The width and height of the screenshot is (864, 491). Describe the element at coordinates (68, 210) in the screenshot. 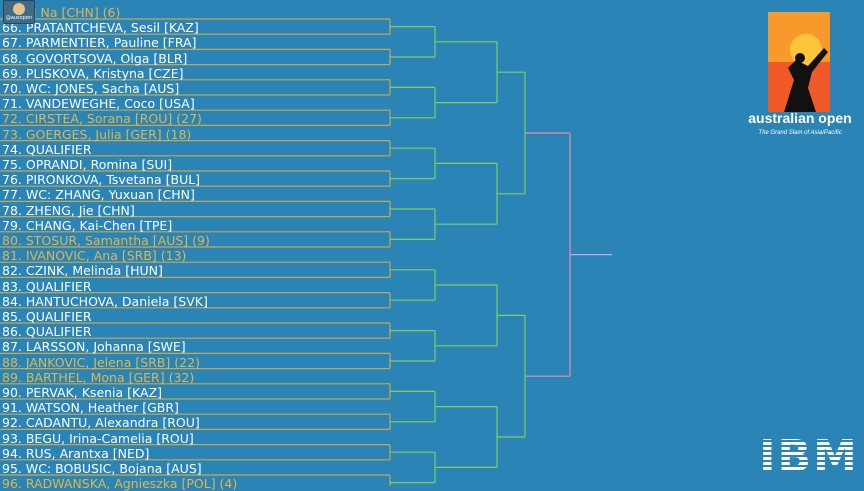

I see `draw-entry: 78. ZHENG, Jie [CHN]` at that location.